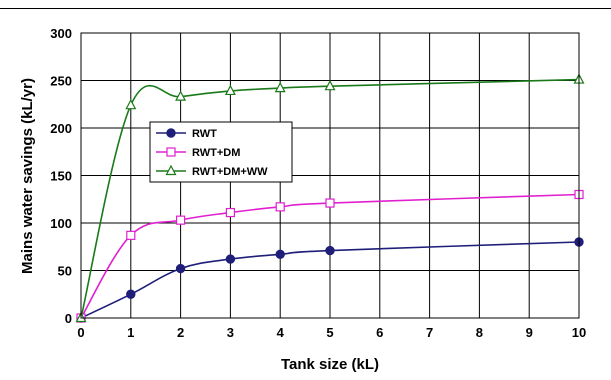  I want to click on x-tick-label: 4, so click(281, 332).